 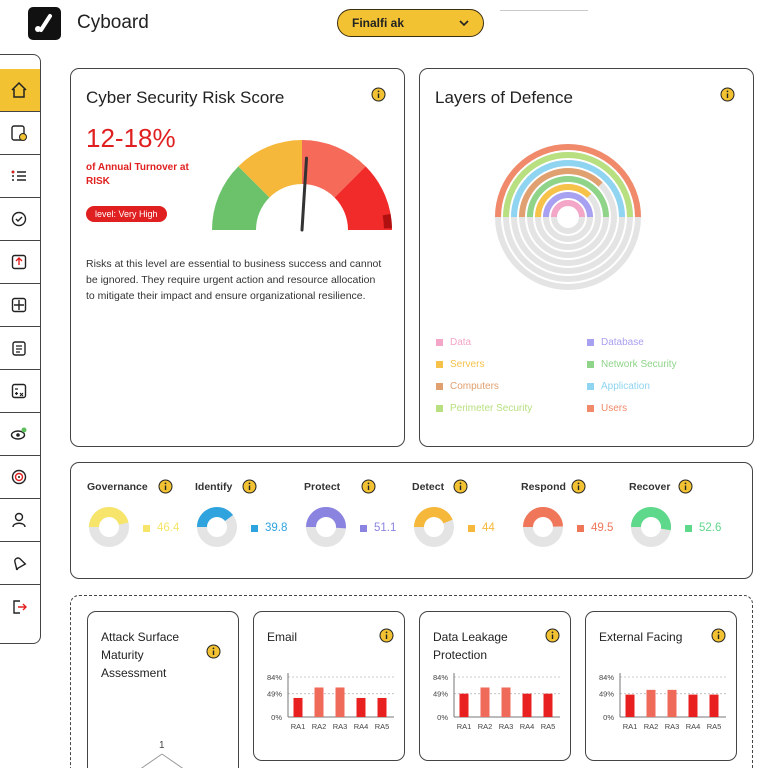 I want to click on checklist-icon, so click(x=18, y=175).